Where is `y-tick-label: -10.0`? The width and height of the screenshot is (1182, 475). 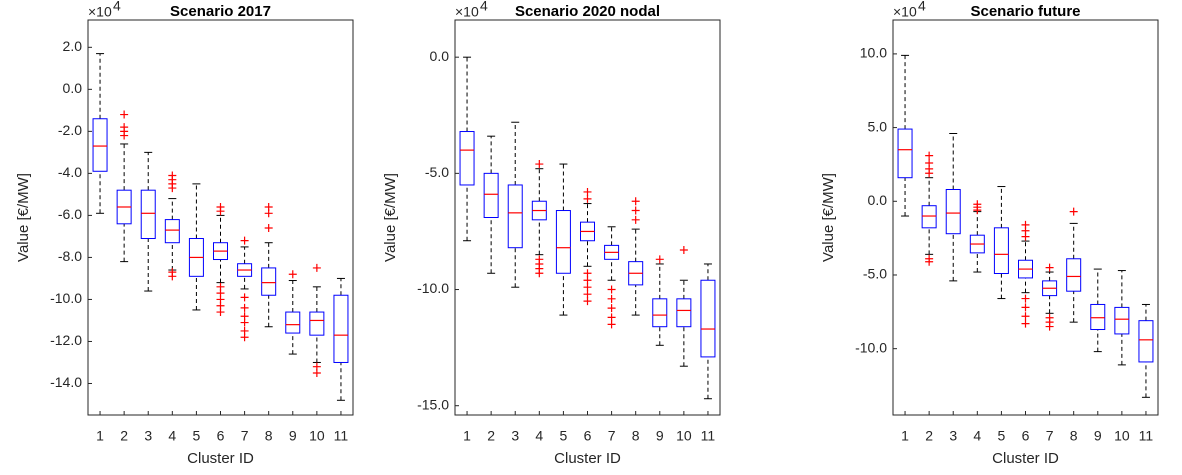
y-tick-label: -10.0 is located at coordinates (433, 288).